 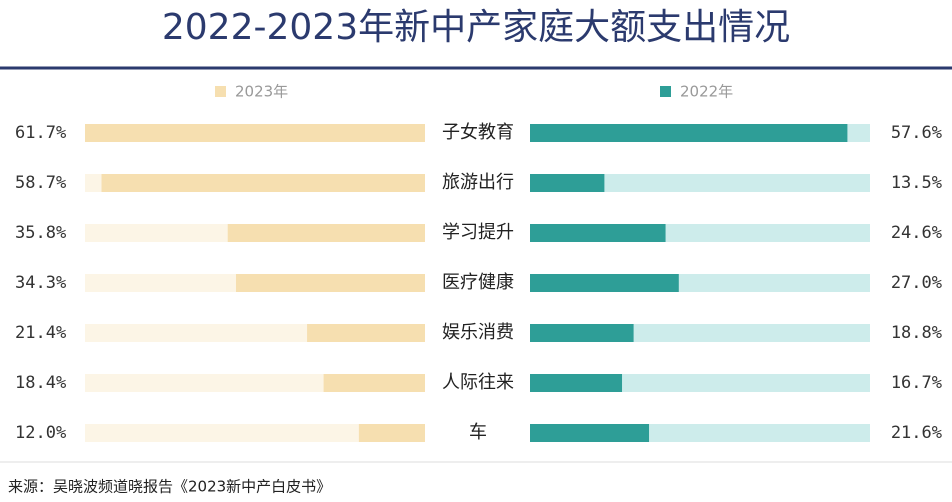 I want to click on category-label: 医疗健康, so click(x=478, y=282).